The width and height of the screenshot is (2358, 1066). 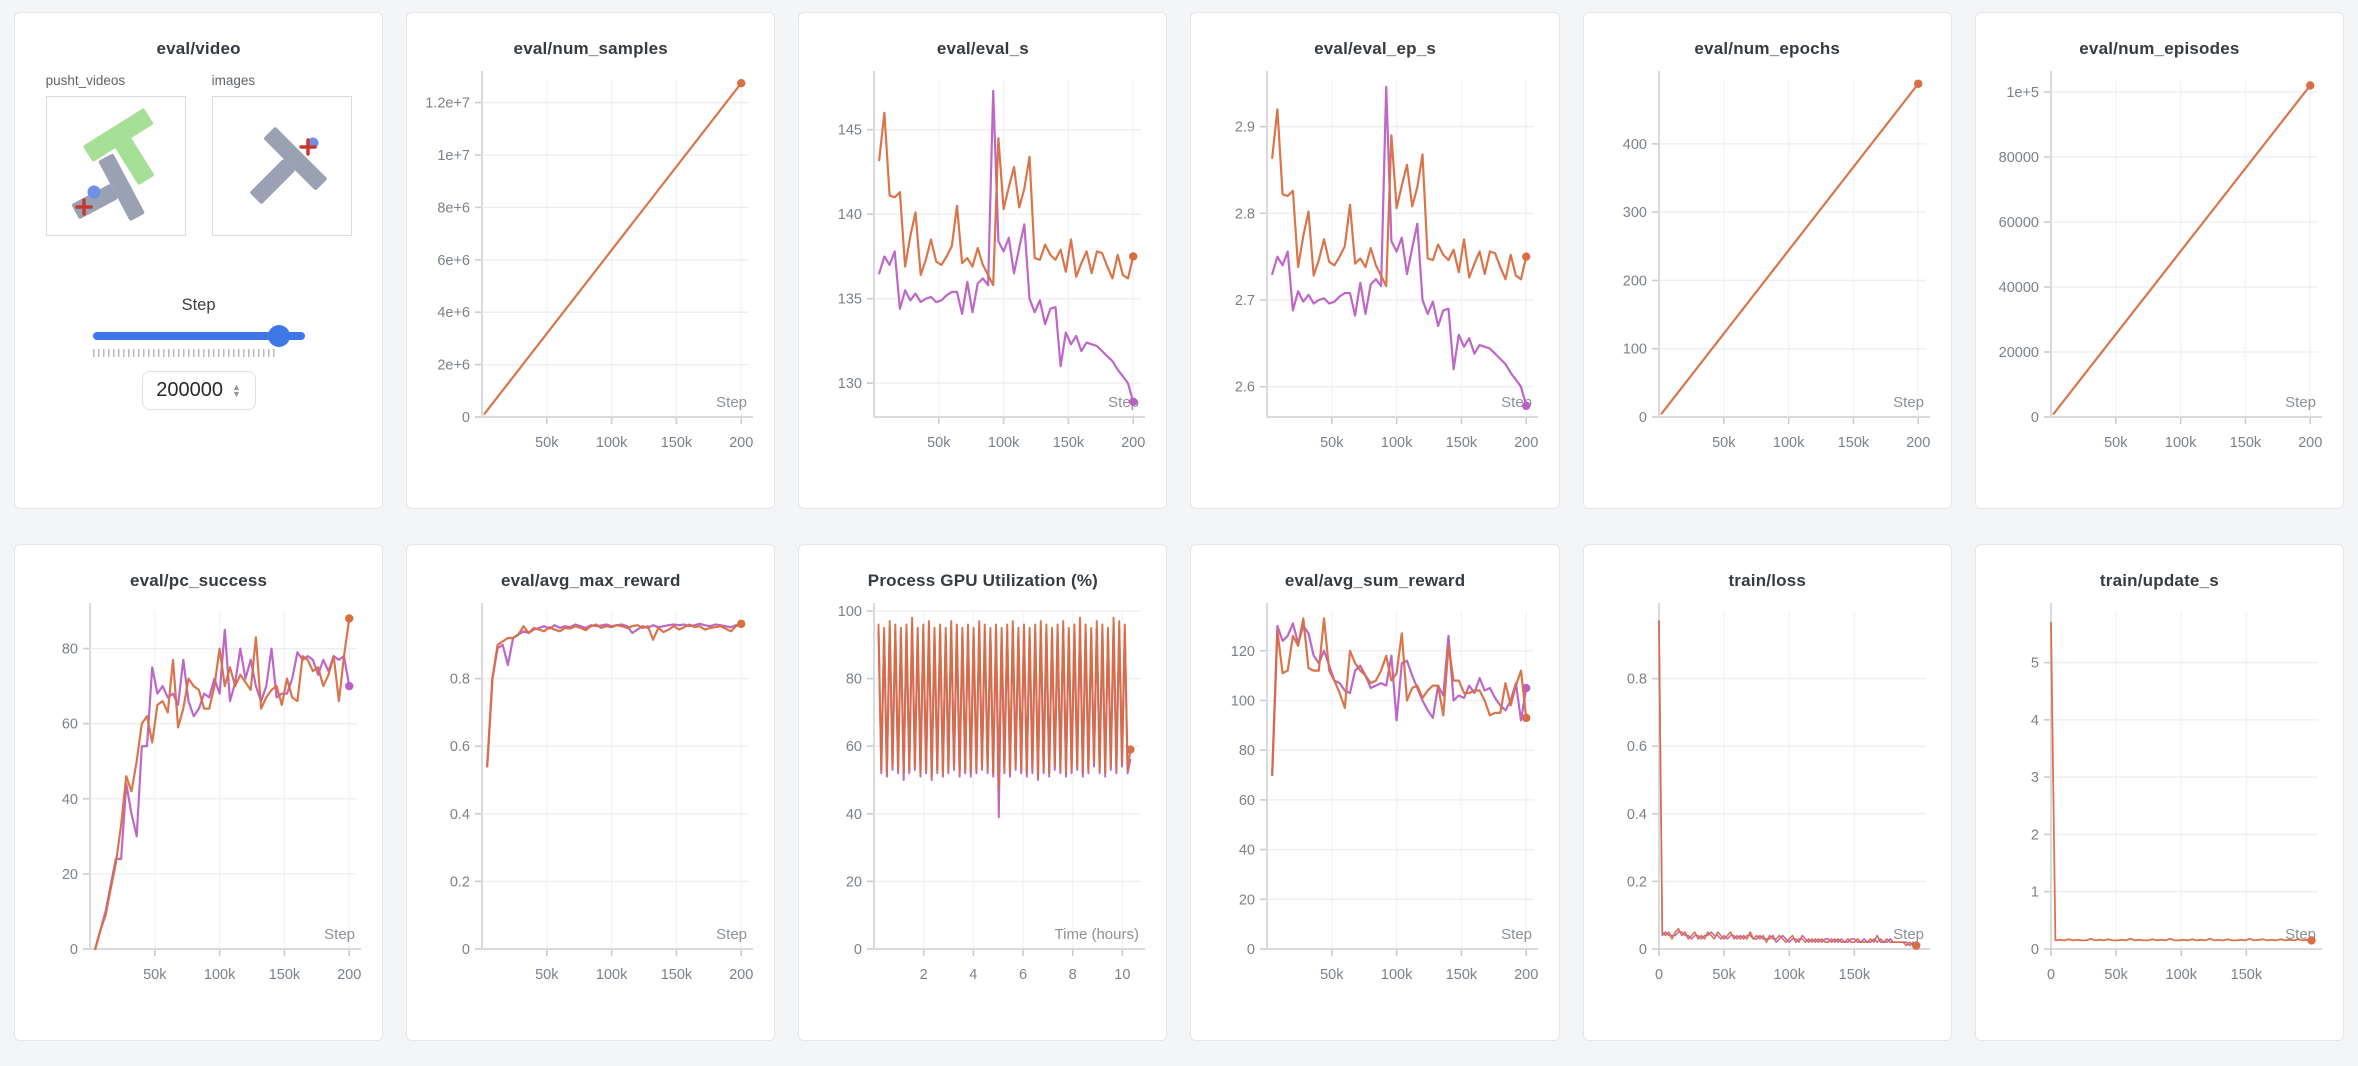 What do you see at coordinates (2035, 893) in the screenshot?
I see `svg-text: 1` at bounding box center [2035, 893].